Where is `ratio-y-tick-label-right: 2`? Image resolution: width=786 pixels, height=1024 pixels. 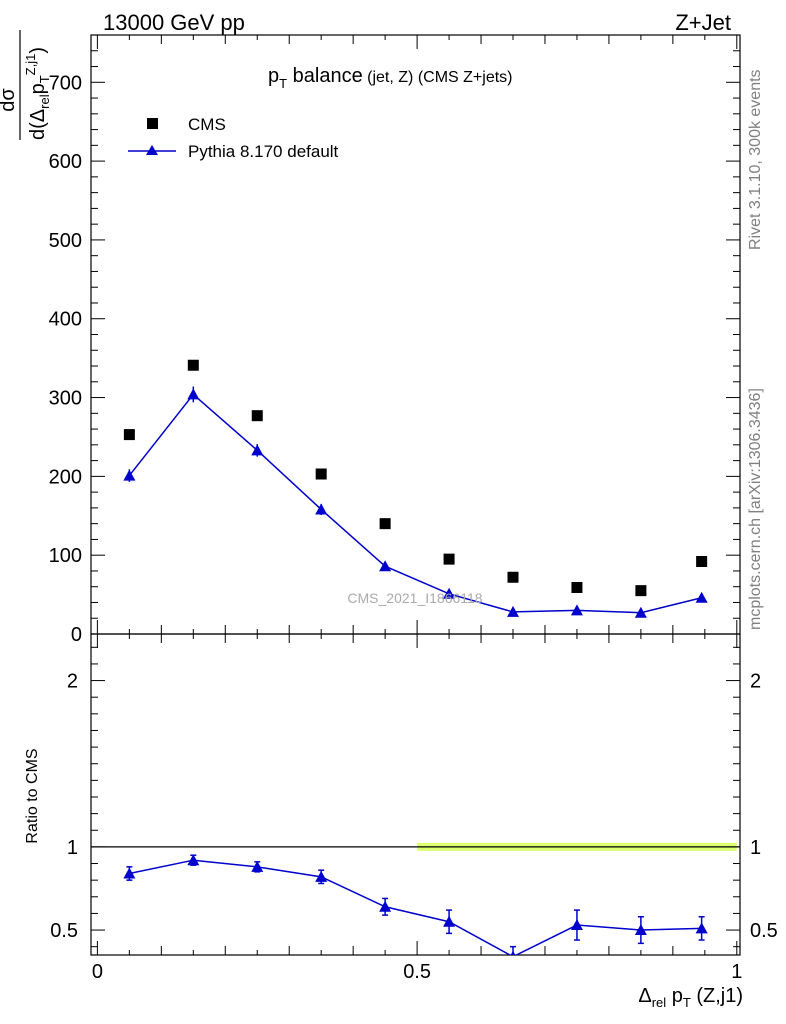 ratio-y-tick-label-right: 2 is located at coordinates (755, 682).